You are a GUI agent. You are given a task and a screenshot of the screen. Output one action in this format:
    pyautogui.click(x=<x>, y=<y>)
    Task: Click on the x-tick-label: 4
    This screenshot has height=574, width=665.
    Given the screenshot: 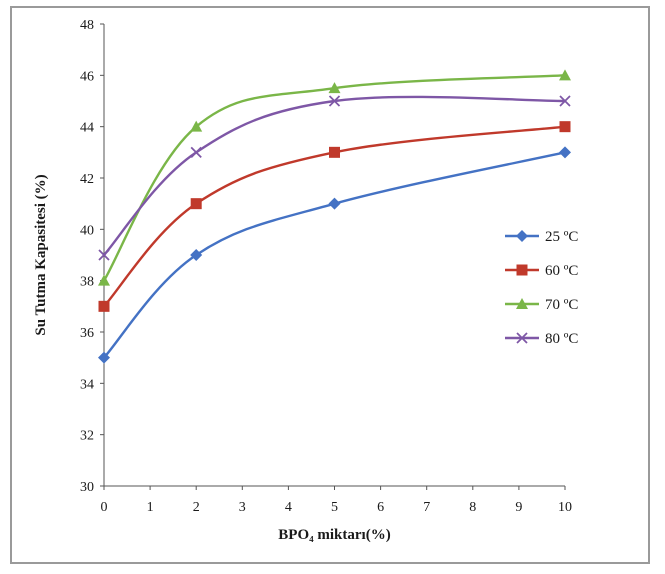 What is the action you would take?
    pyautogui.click(x=288, y=507)
    